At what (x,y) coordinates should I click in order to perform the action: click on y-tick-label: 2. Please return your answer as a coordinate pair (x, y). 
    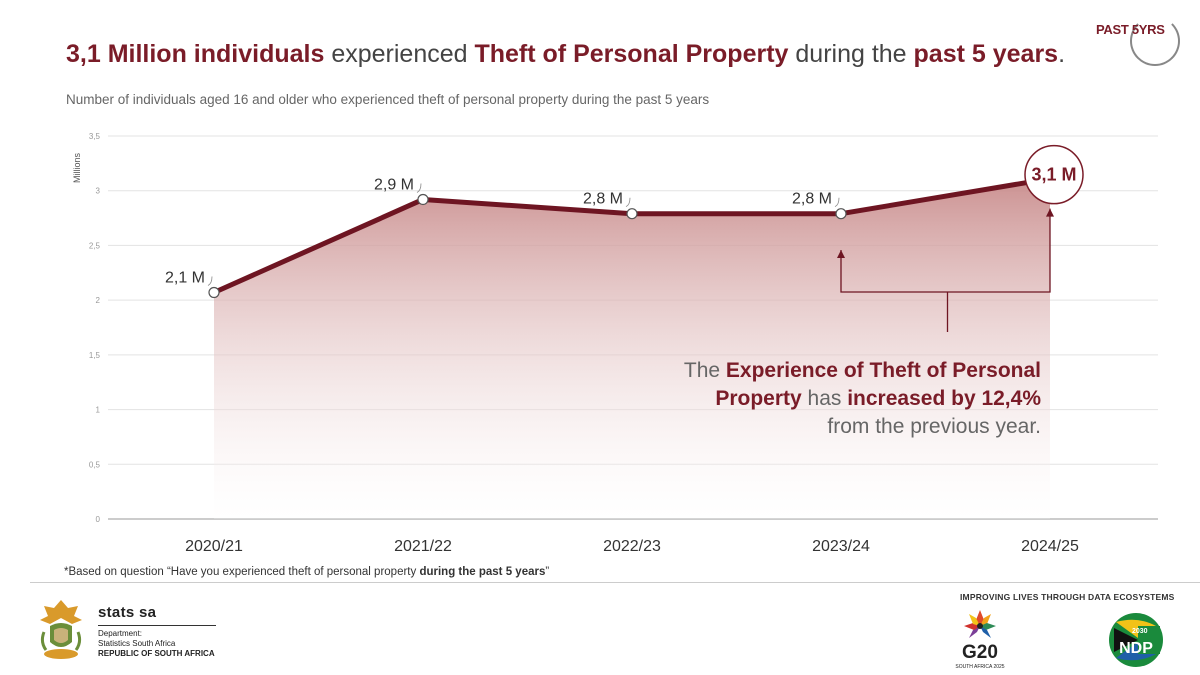
    Looking at the image, I should click on (98, 300).